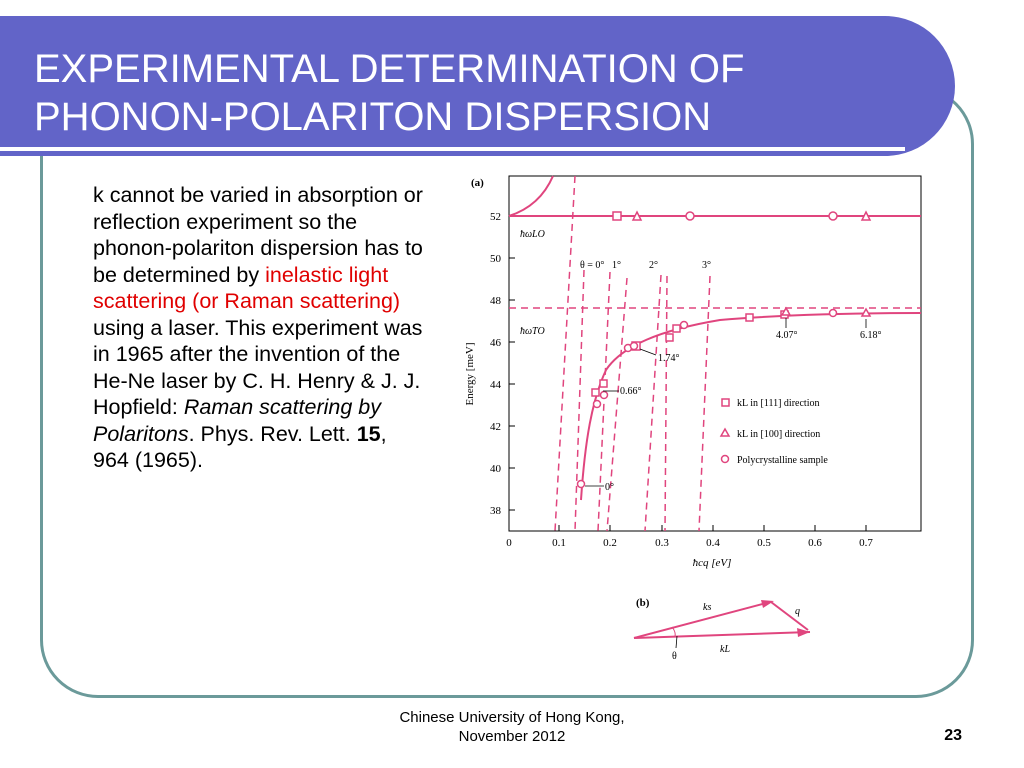 The width and height of the screenshot is (1024, 768). I want to click on x-tick-label: 0, so click(509, 543).